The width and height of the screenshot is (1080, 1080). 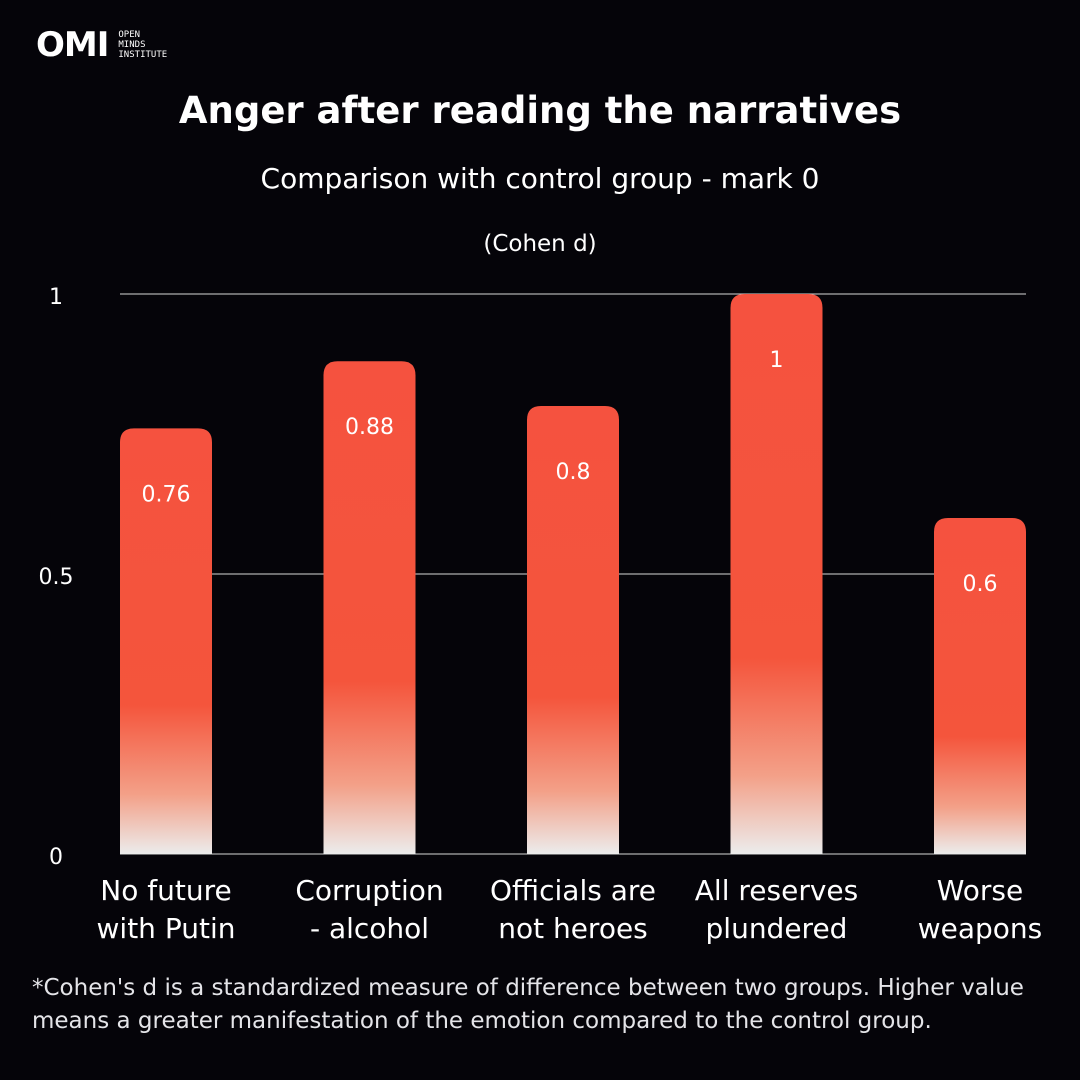 What do you see at coordinates (540, 110) in the screenshot?
I see `chart-title: Anger after reading the narratives` at bounding box center [540, 110].